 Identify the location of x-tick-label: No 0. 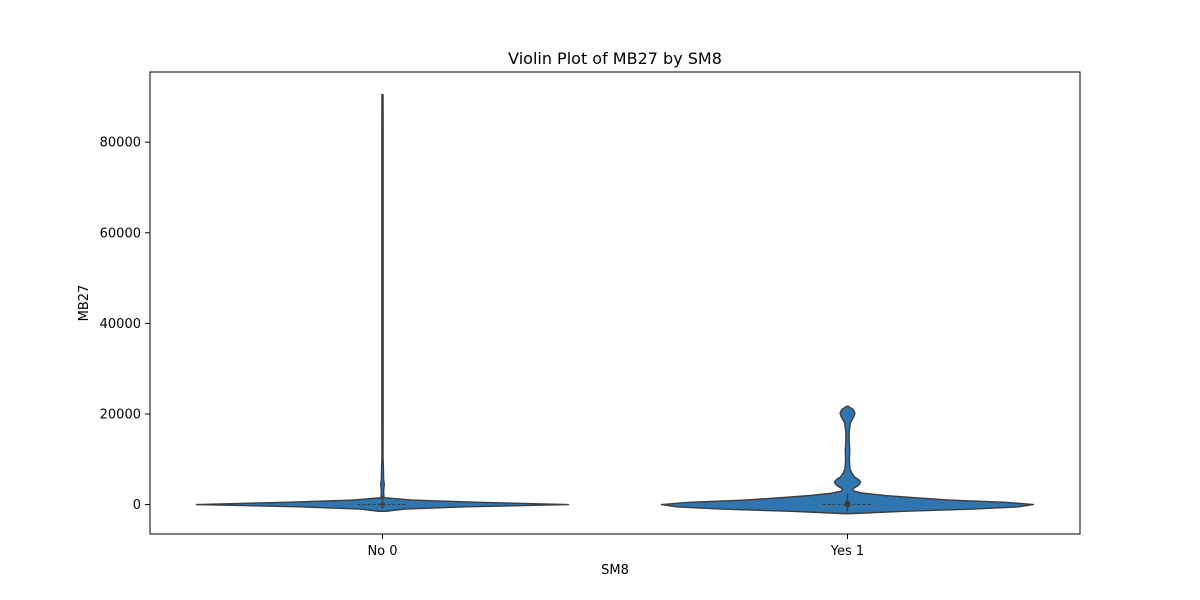
(382, 551).